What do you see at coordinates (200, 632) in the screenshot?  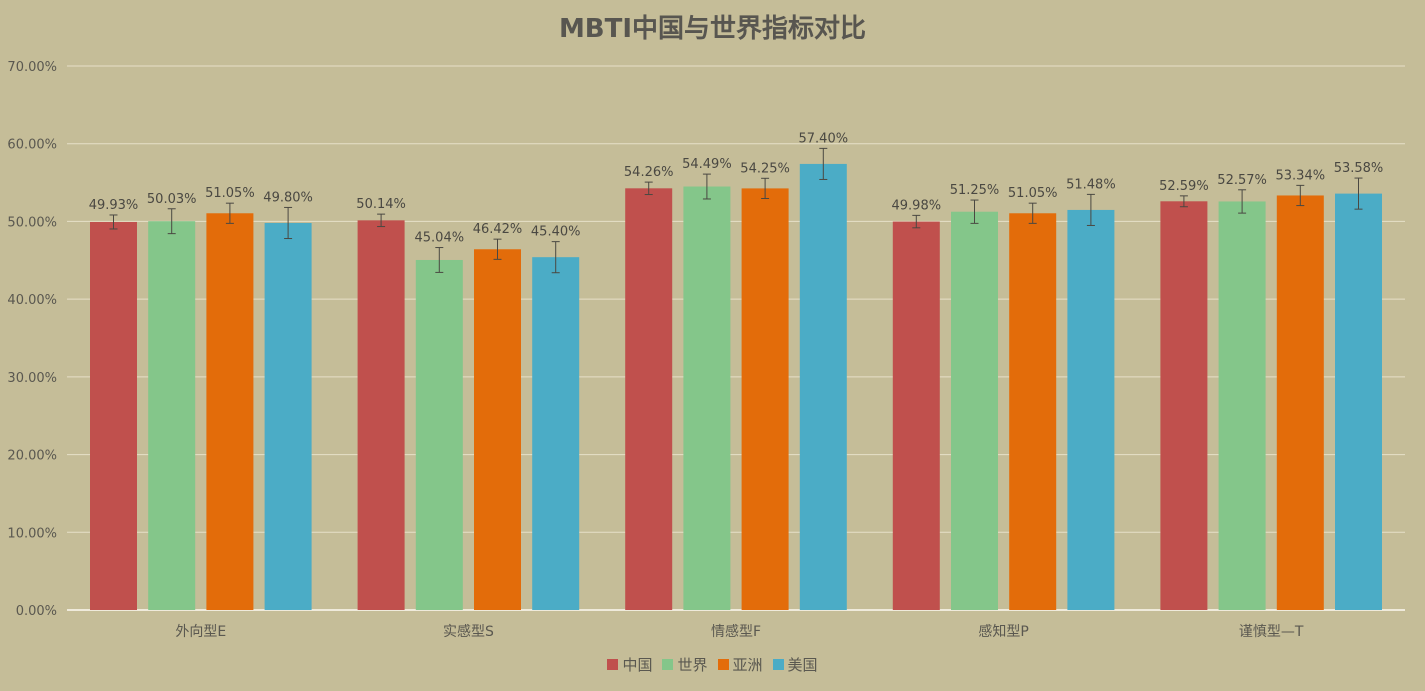 I see `x-category-label: 外向型E` at bounding box center [200, 632].